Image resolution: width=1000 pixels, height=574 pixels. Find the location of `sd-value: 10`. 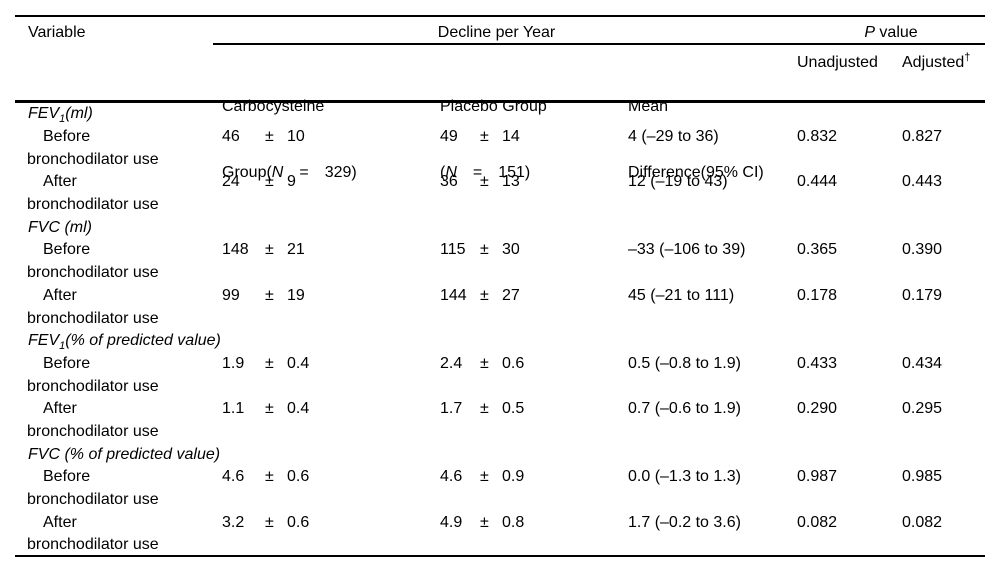

sd-value: 10 is located at coordinates (296, 137).